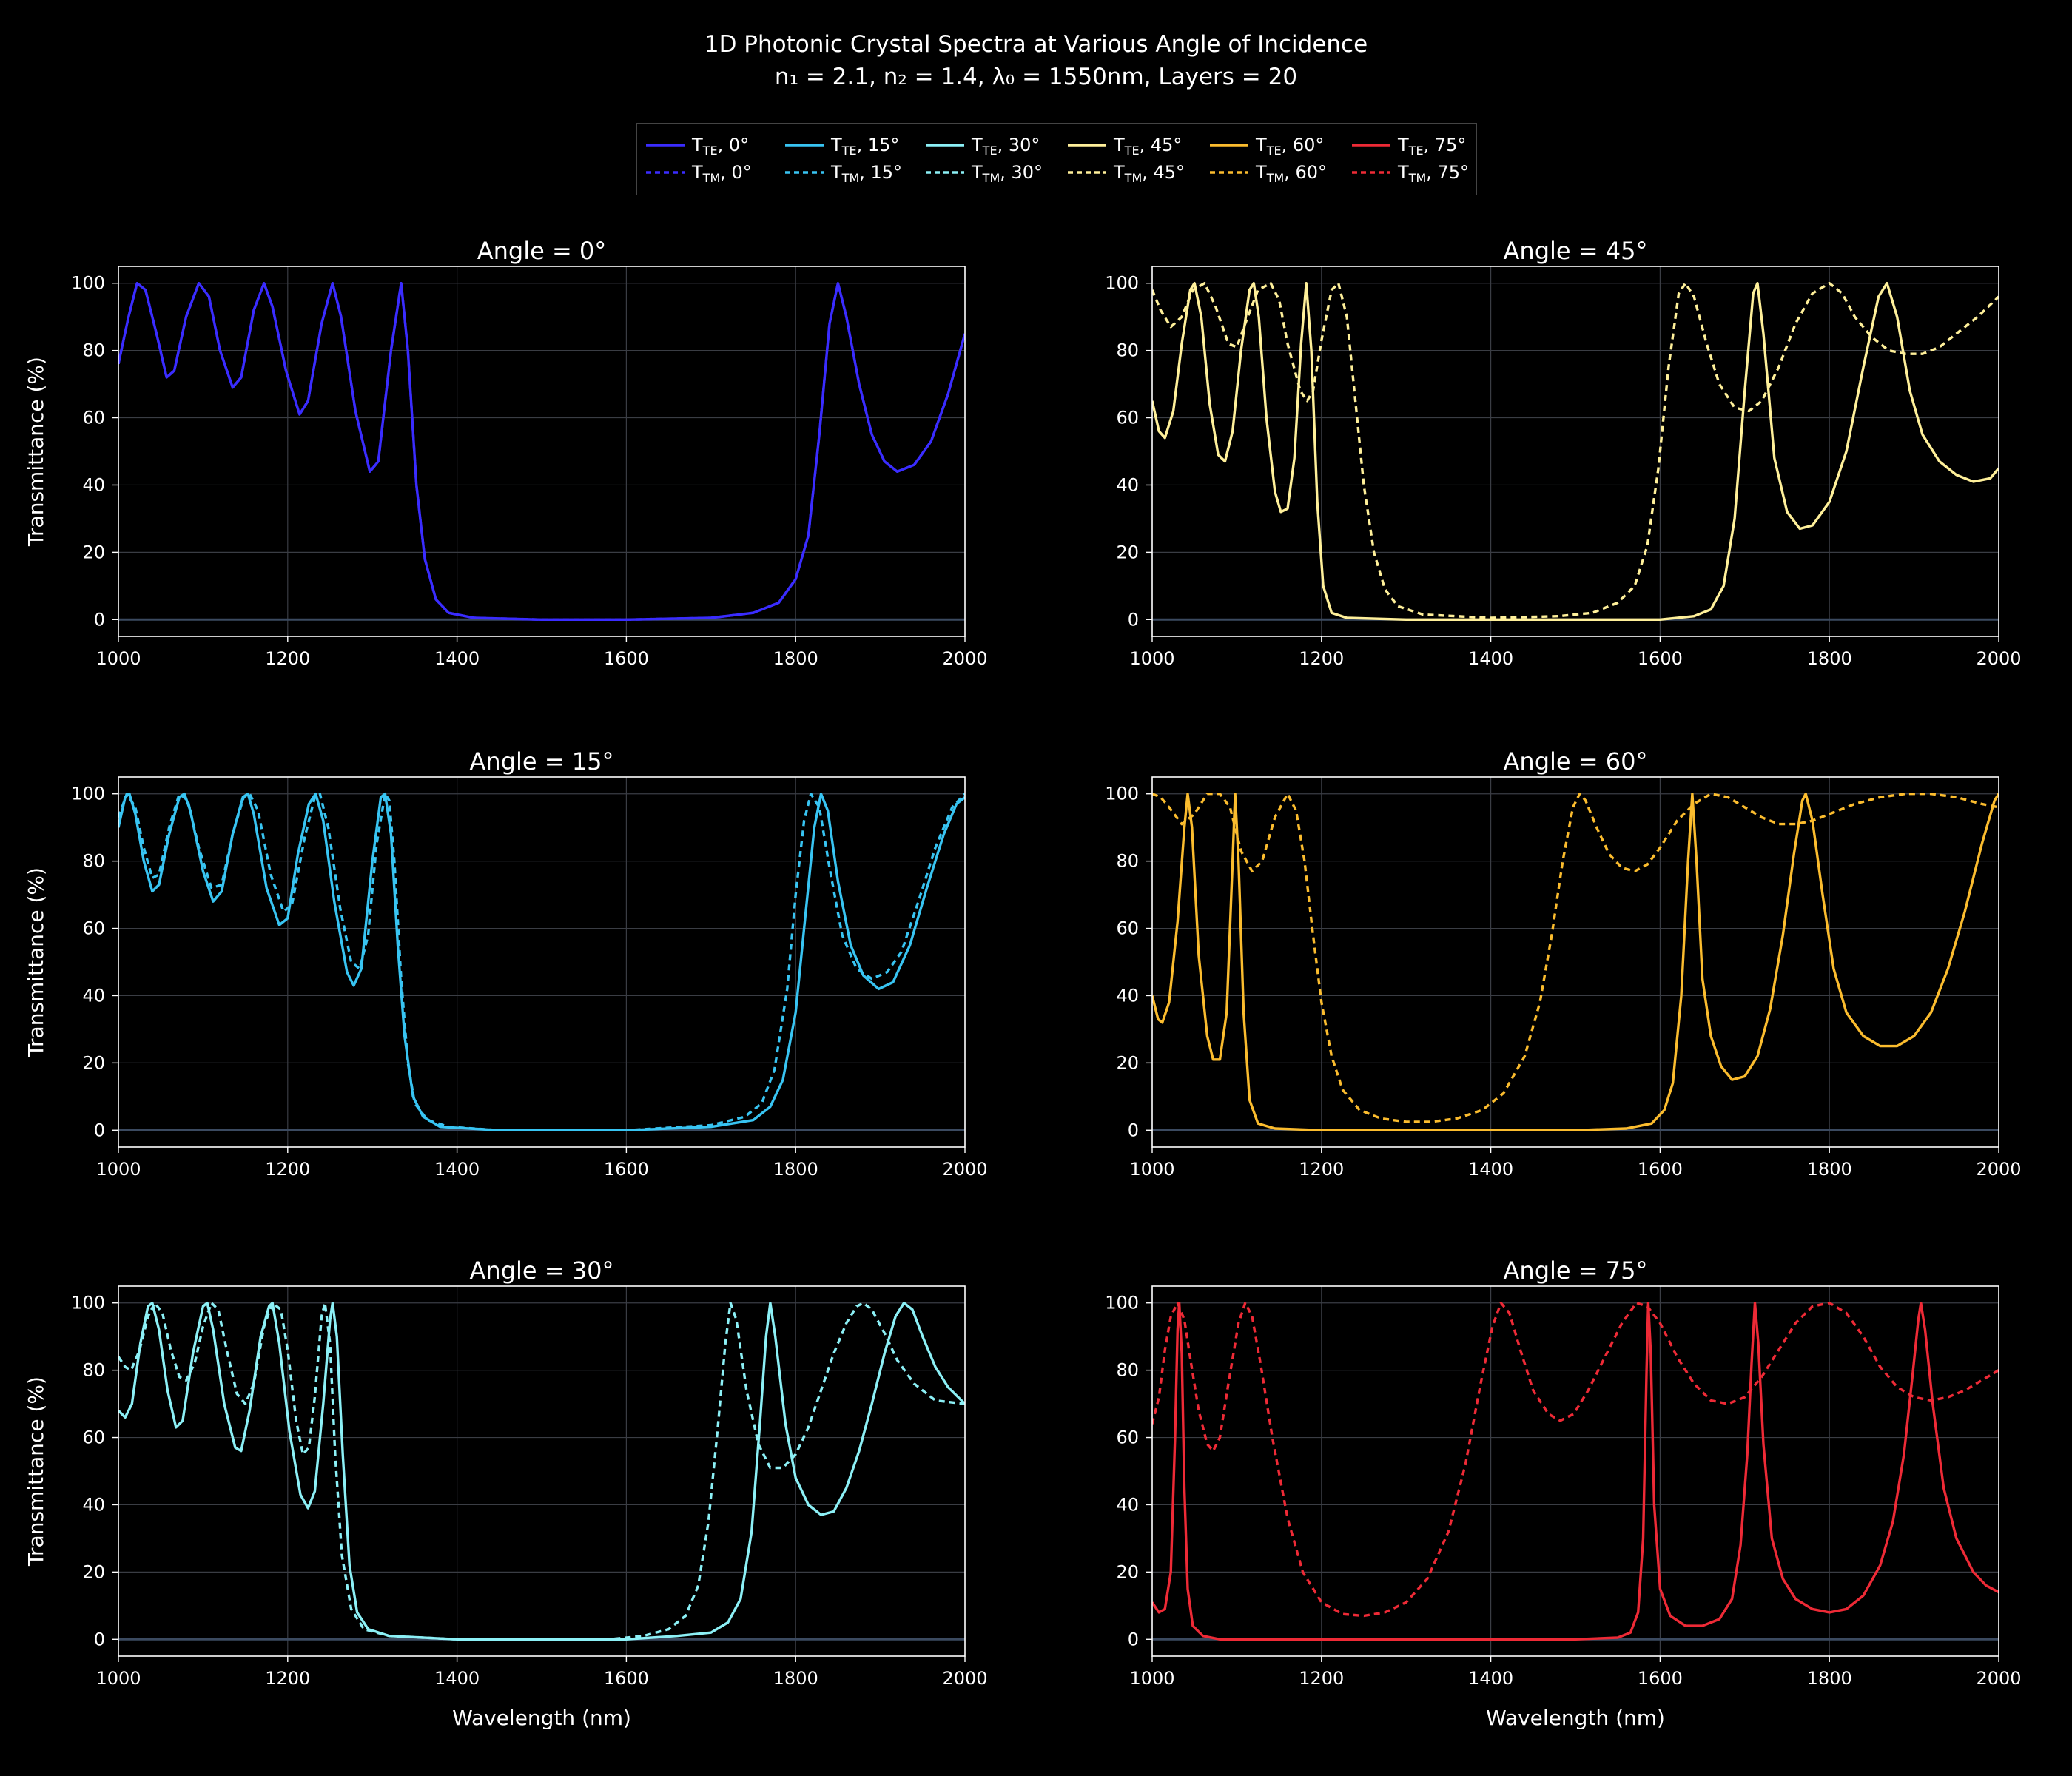  I want to click on x-axis-label: Wavelength (nm), so click(541, 1718).